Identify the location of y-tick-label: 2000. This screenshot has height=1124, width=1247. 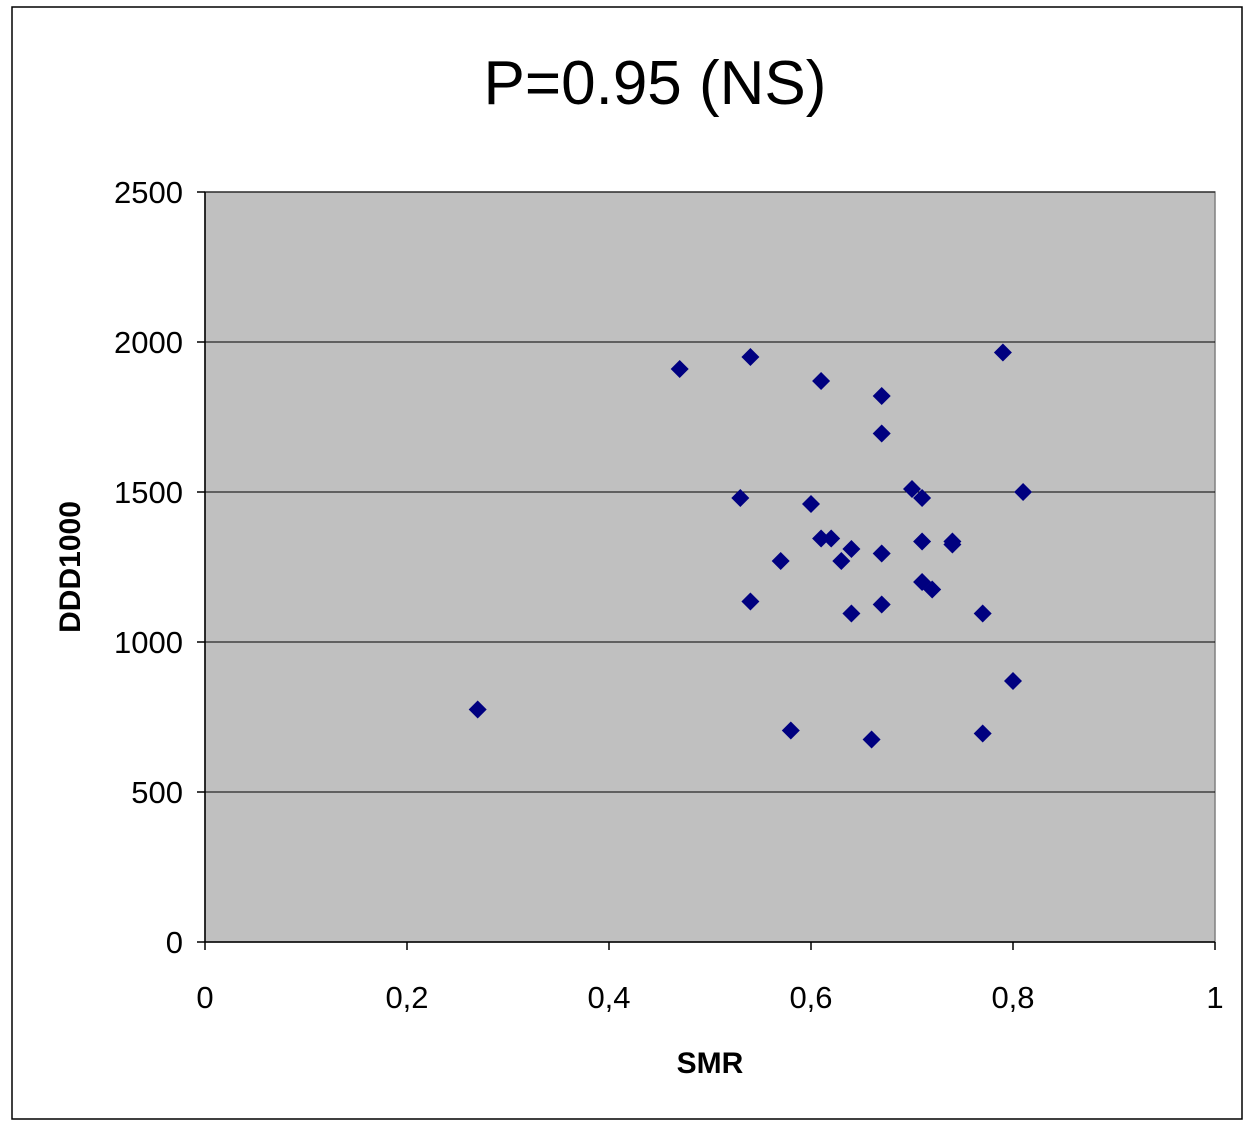
(148, 342).